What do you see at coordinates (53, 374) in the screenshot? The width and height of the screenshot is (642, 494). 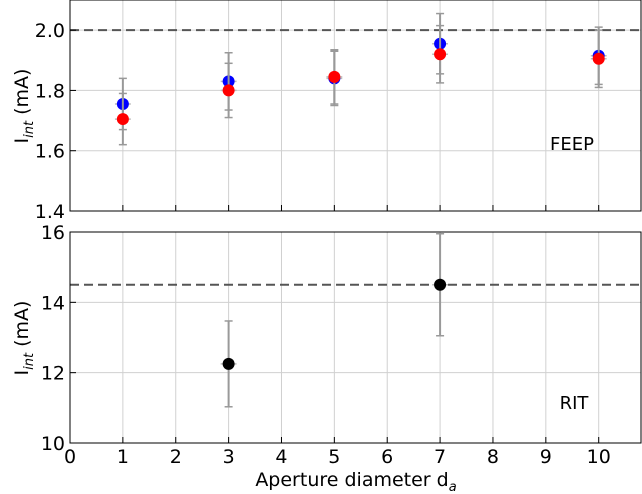 I see `y-tick-label: 12` at bounding box center [53, 374].